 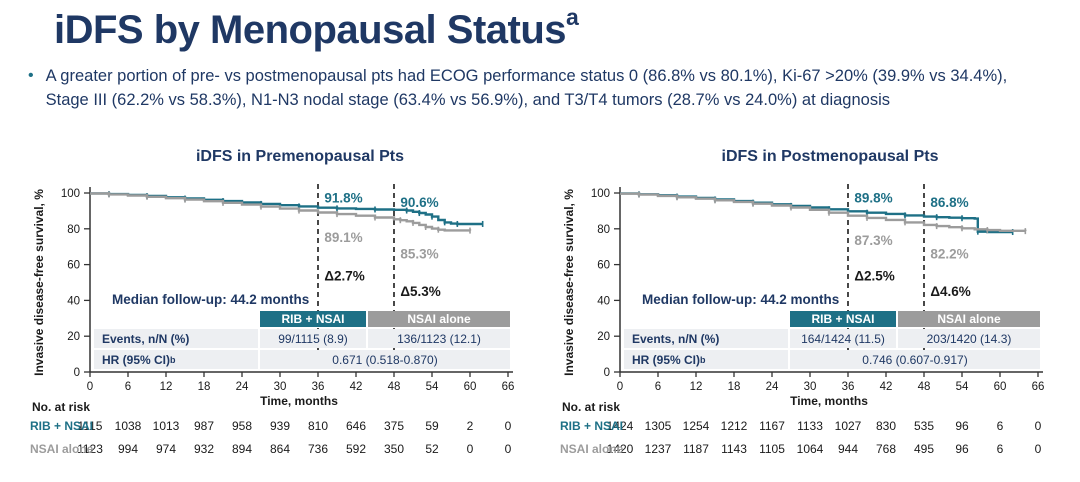 I want to click on risk-count: 1143, so click(x=734, y=449).